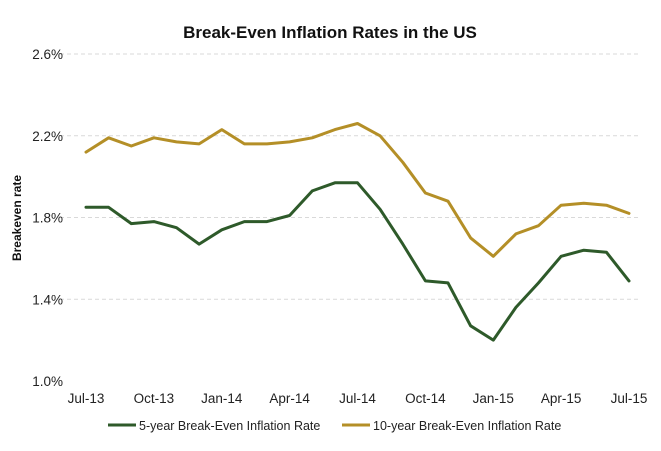  What do you see at coordinates (561, 398) in the screenshot?
I see `x-tick-label: Apr-15` at bounding box center [561, 398].